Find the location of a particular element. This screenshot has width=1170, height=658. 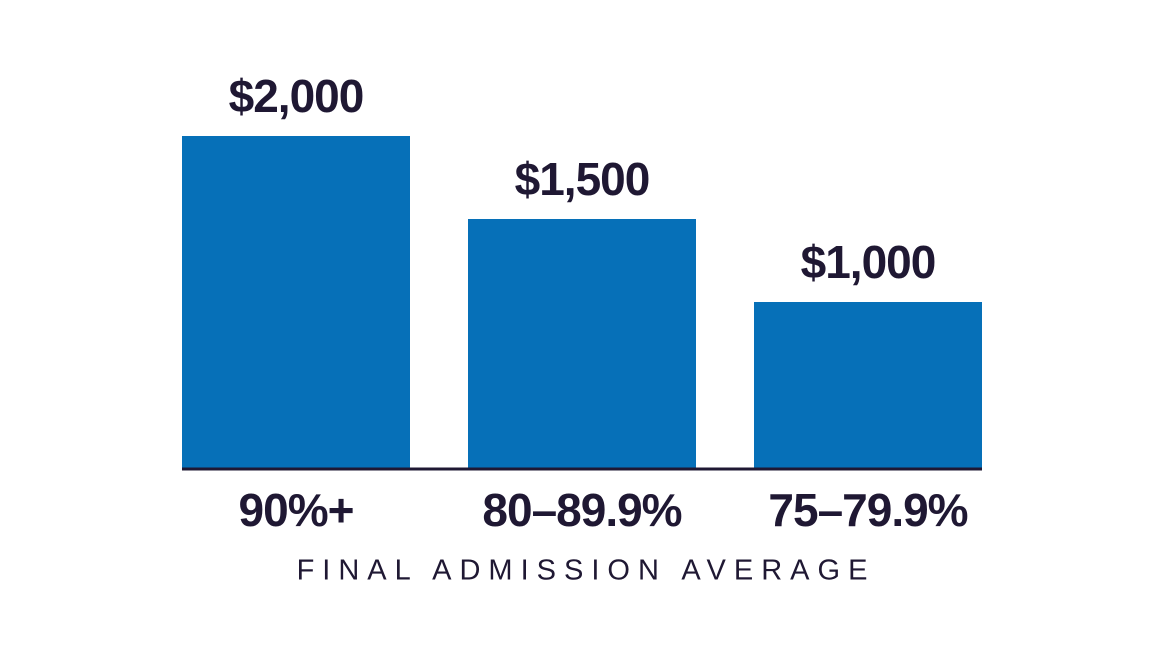

value-label: $1,500 is located at coordinates (582, 179).